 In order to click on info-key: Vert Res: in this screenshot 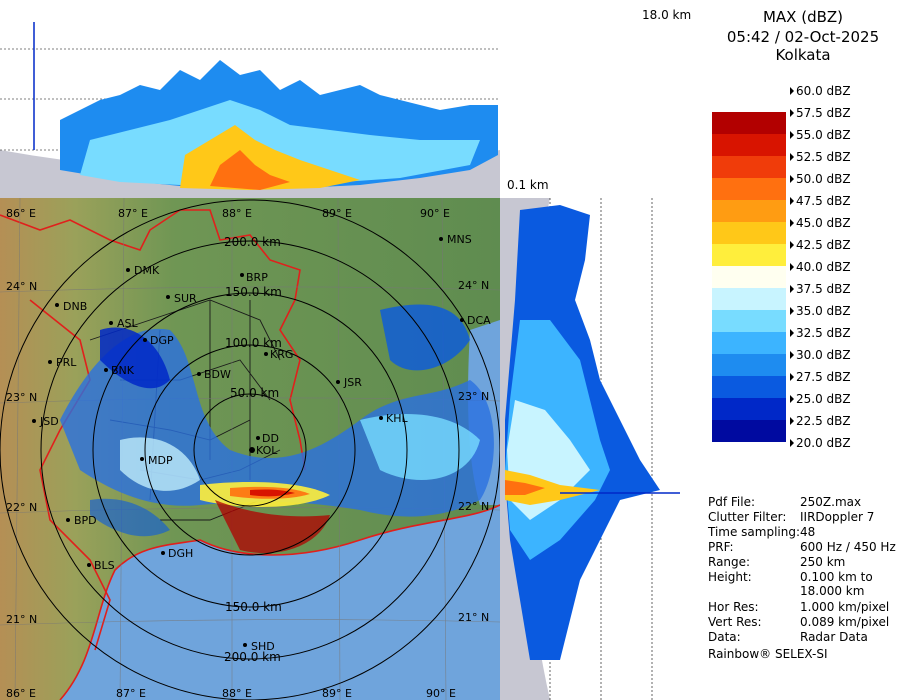, I will do `click(735, 622)`.